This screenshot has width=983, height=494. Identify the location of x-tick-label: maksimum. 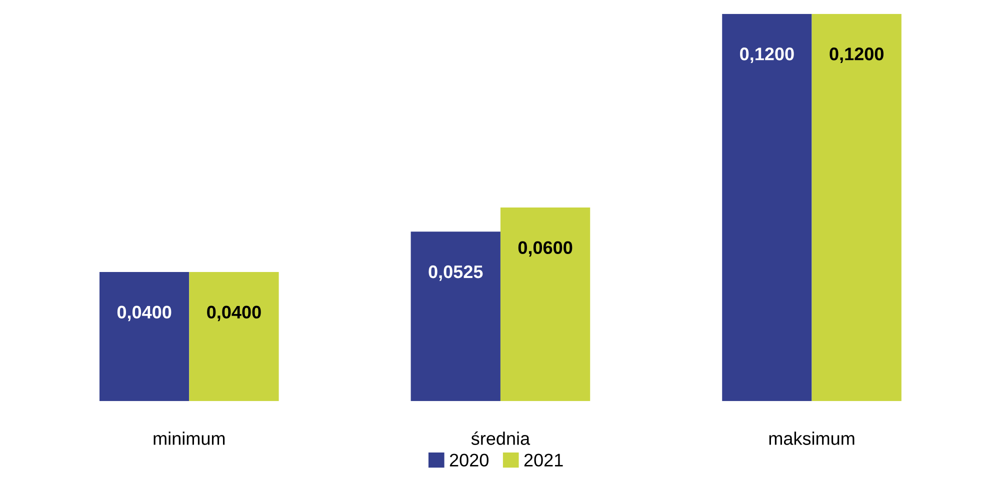
(811, 438).